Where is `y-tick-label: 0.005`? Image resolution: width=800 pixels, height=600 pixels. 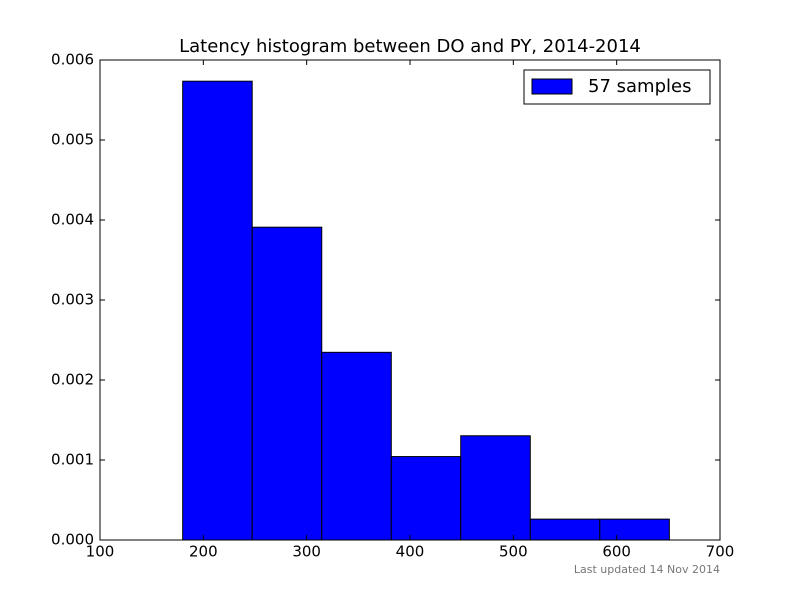 y-tick-label: 0.005 is located at coordinates (72, 140).